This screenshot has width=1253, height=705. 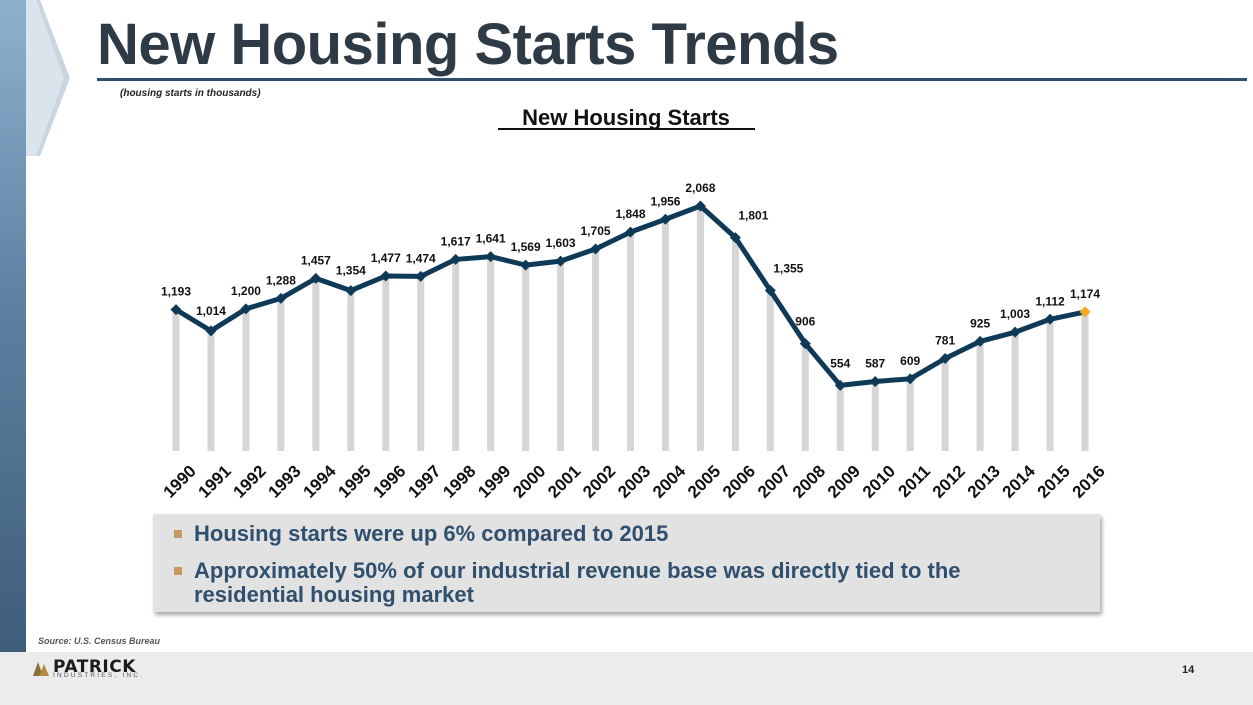 I want to click on data-label-1999: 1,641, so click(x=491, y=239).